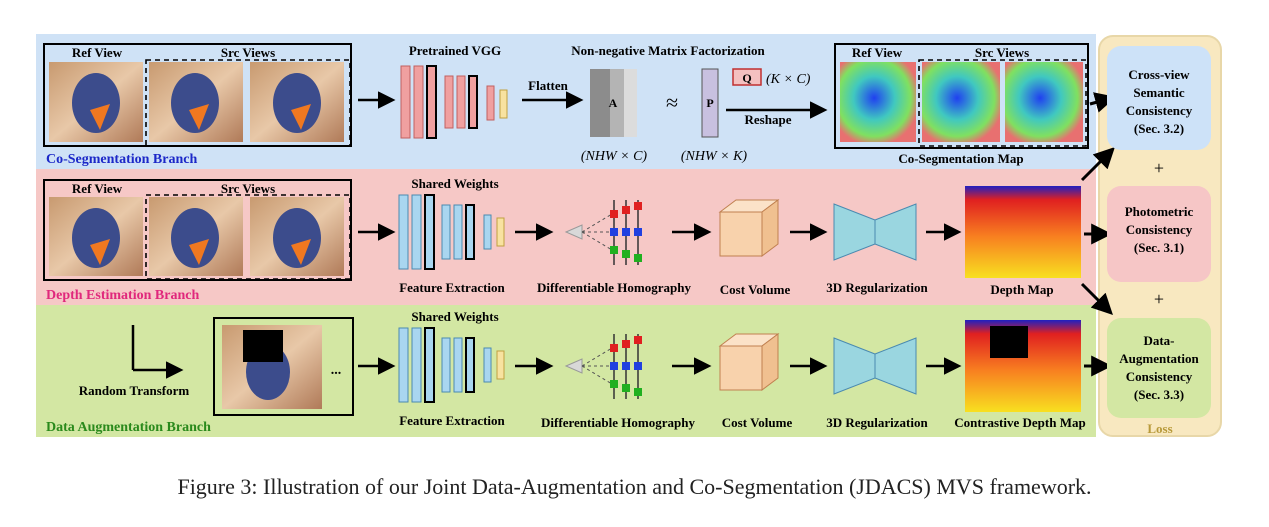 This screenshot has width=1269, height=527. What do you see at coordinates (668, 50) in the screenshot?
I see `nmf-label: Non-negative Matrix Factorization` at bounding box center [668, 50].